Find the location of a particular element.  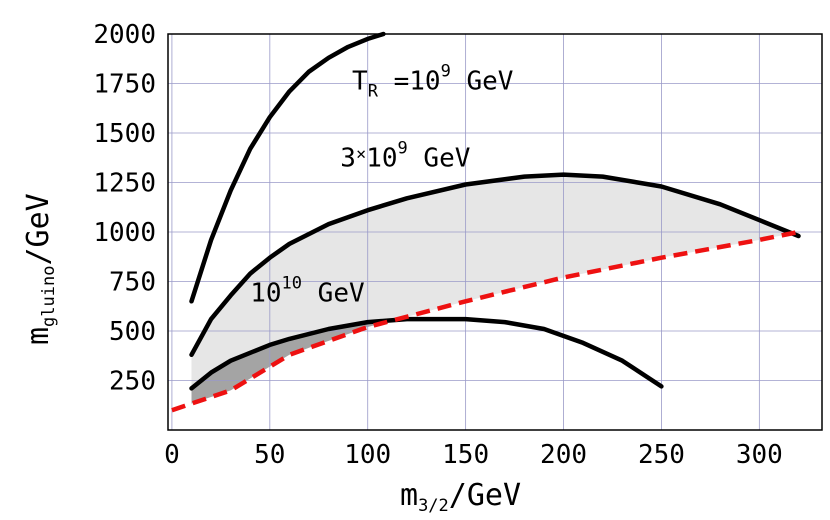

y-tick-label: 1000 is located at coordinates (124, 233).